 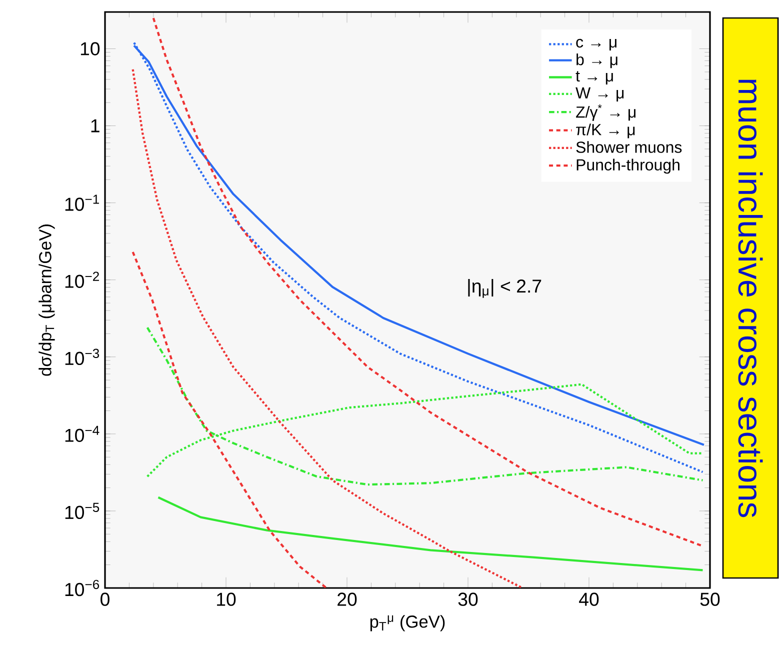 What do you see at coordinates (46, 300) in the screenshot?
I see `y-axis-title: dσ/dp$_{T}$ (μbarn/GeV)` at bounding box center [46, 300].